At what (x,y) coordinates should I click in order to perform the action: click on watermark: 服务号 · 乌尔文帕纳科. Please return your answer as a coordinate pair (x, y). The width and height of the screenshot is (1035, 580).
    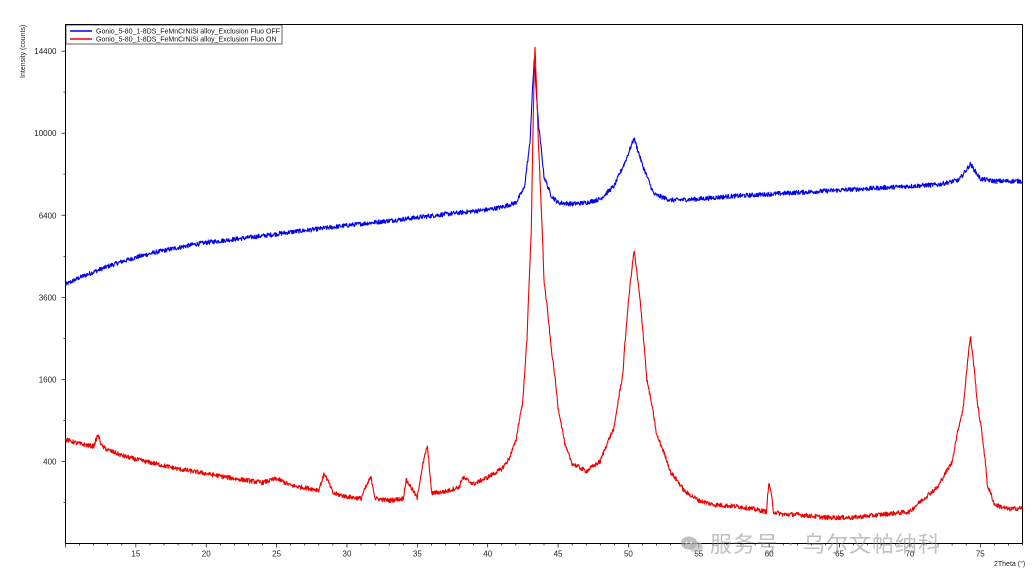
    Looking at the image, I should click on (810, 543).